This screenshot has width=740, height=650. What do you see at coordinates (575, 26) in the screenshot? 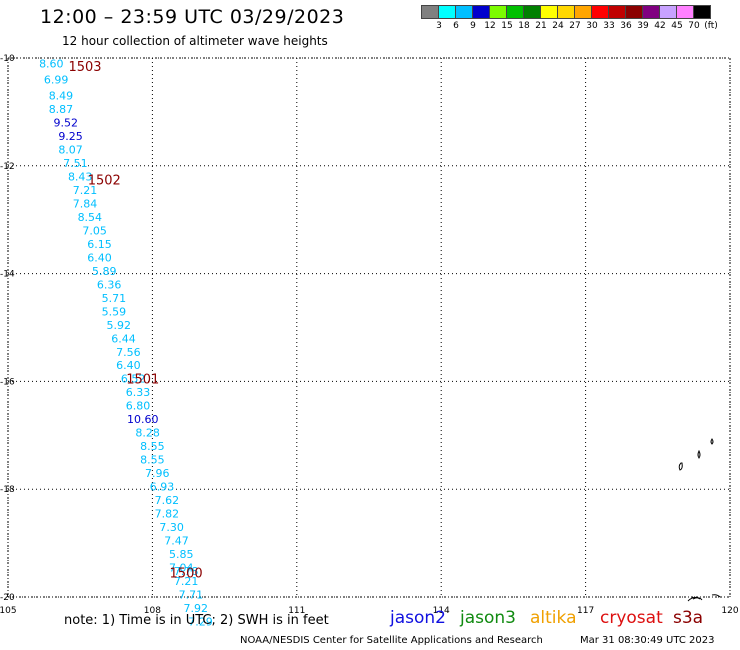
I see `colorbar-label: 27` at bounding box center [575, 26].